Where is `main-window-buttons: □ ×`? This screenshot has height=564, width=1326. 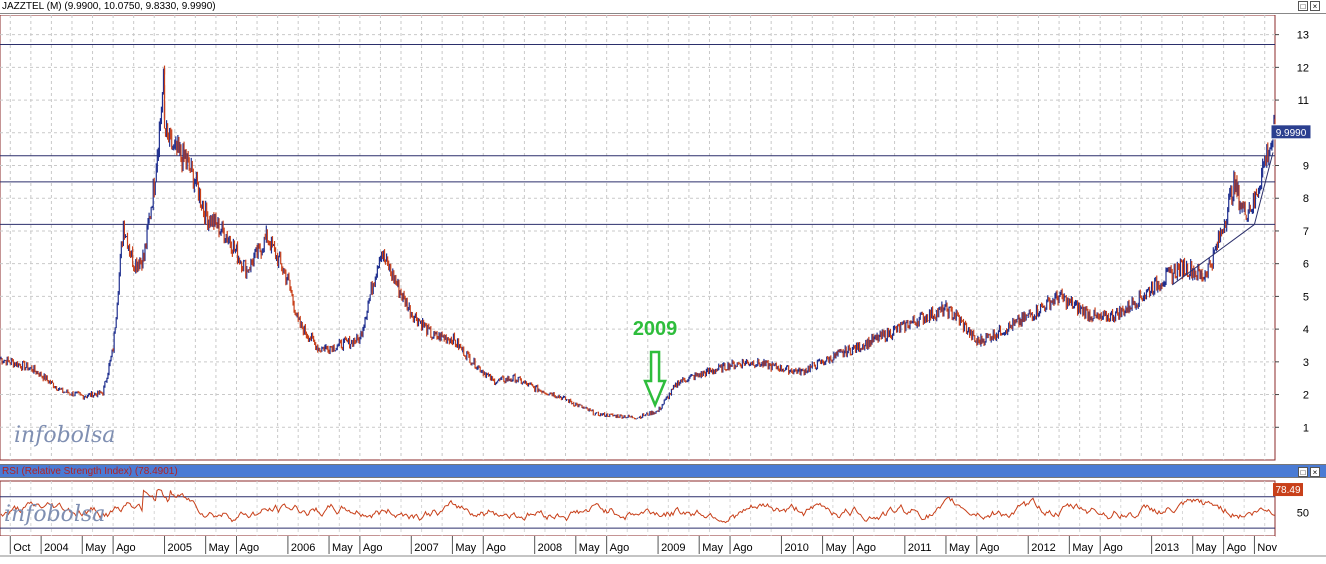 main-window-buttons: □ × is located at coordinates (1309, 6).